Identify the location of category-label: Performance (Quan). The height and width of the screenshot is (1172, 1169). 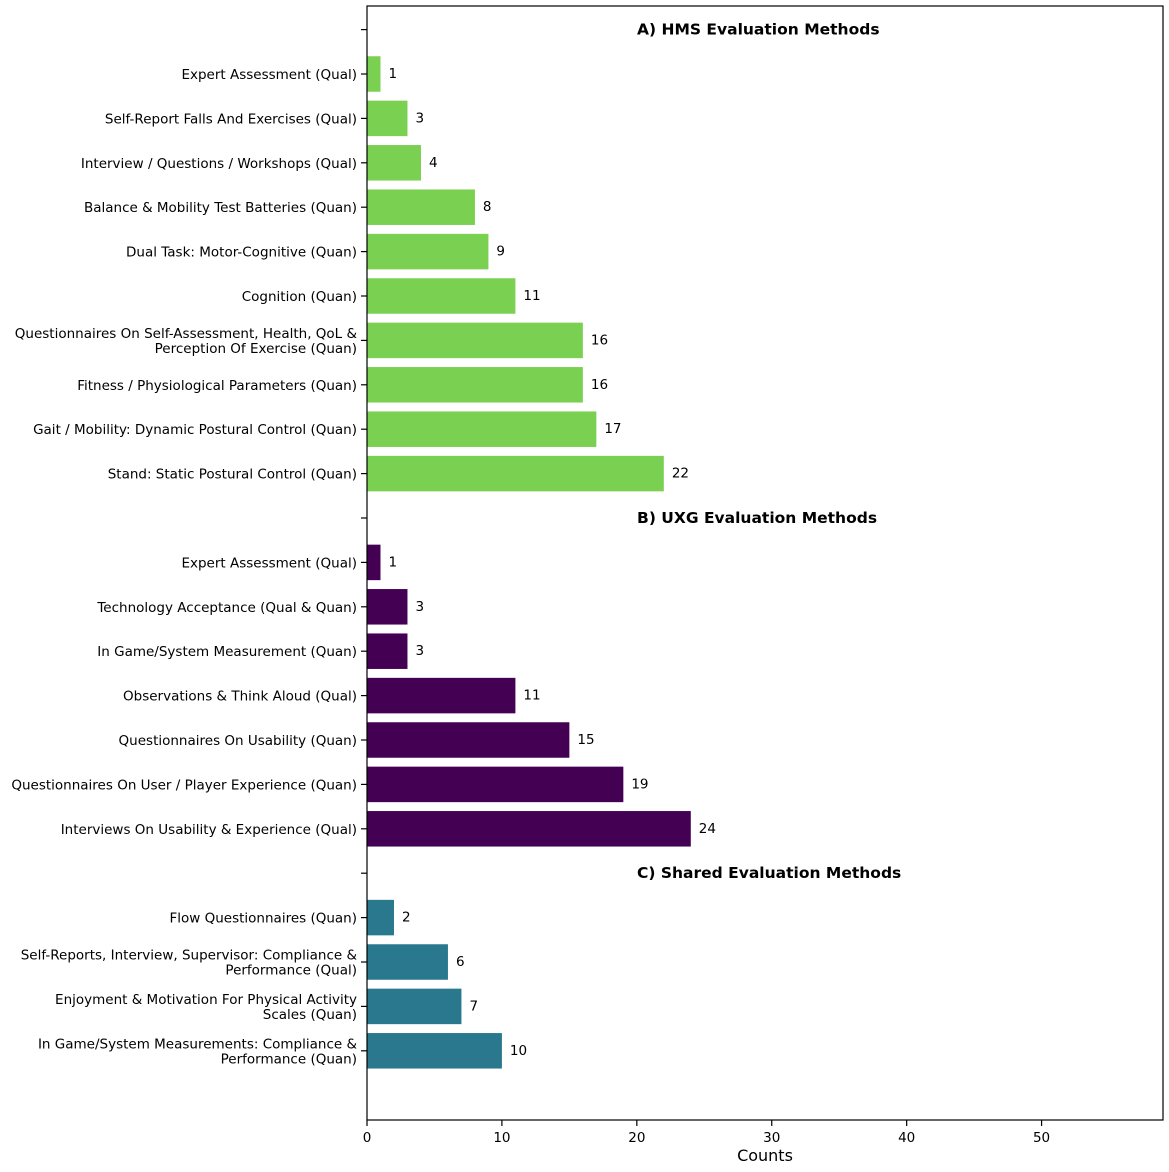
(289, 1059).